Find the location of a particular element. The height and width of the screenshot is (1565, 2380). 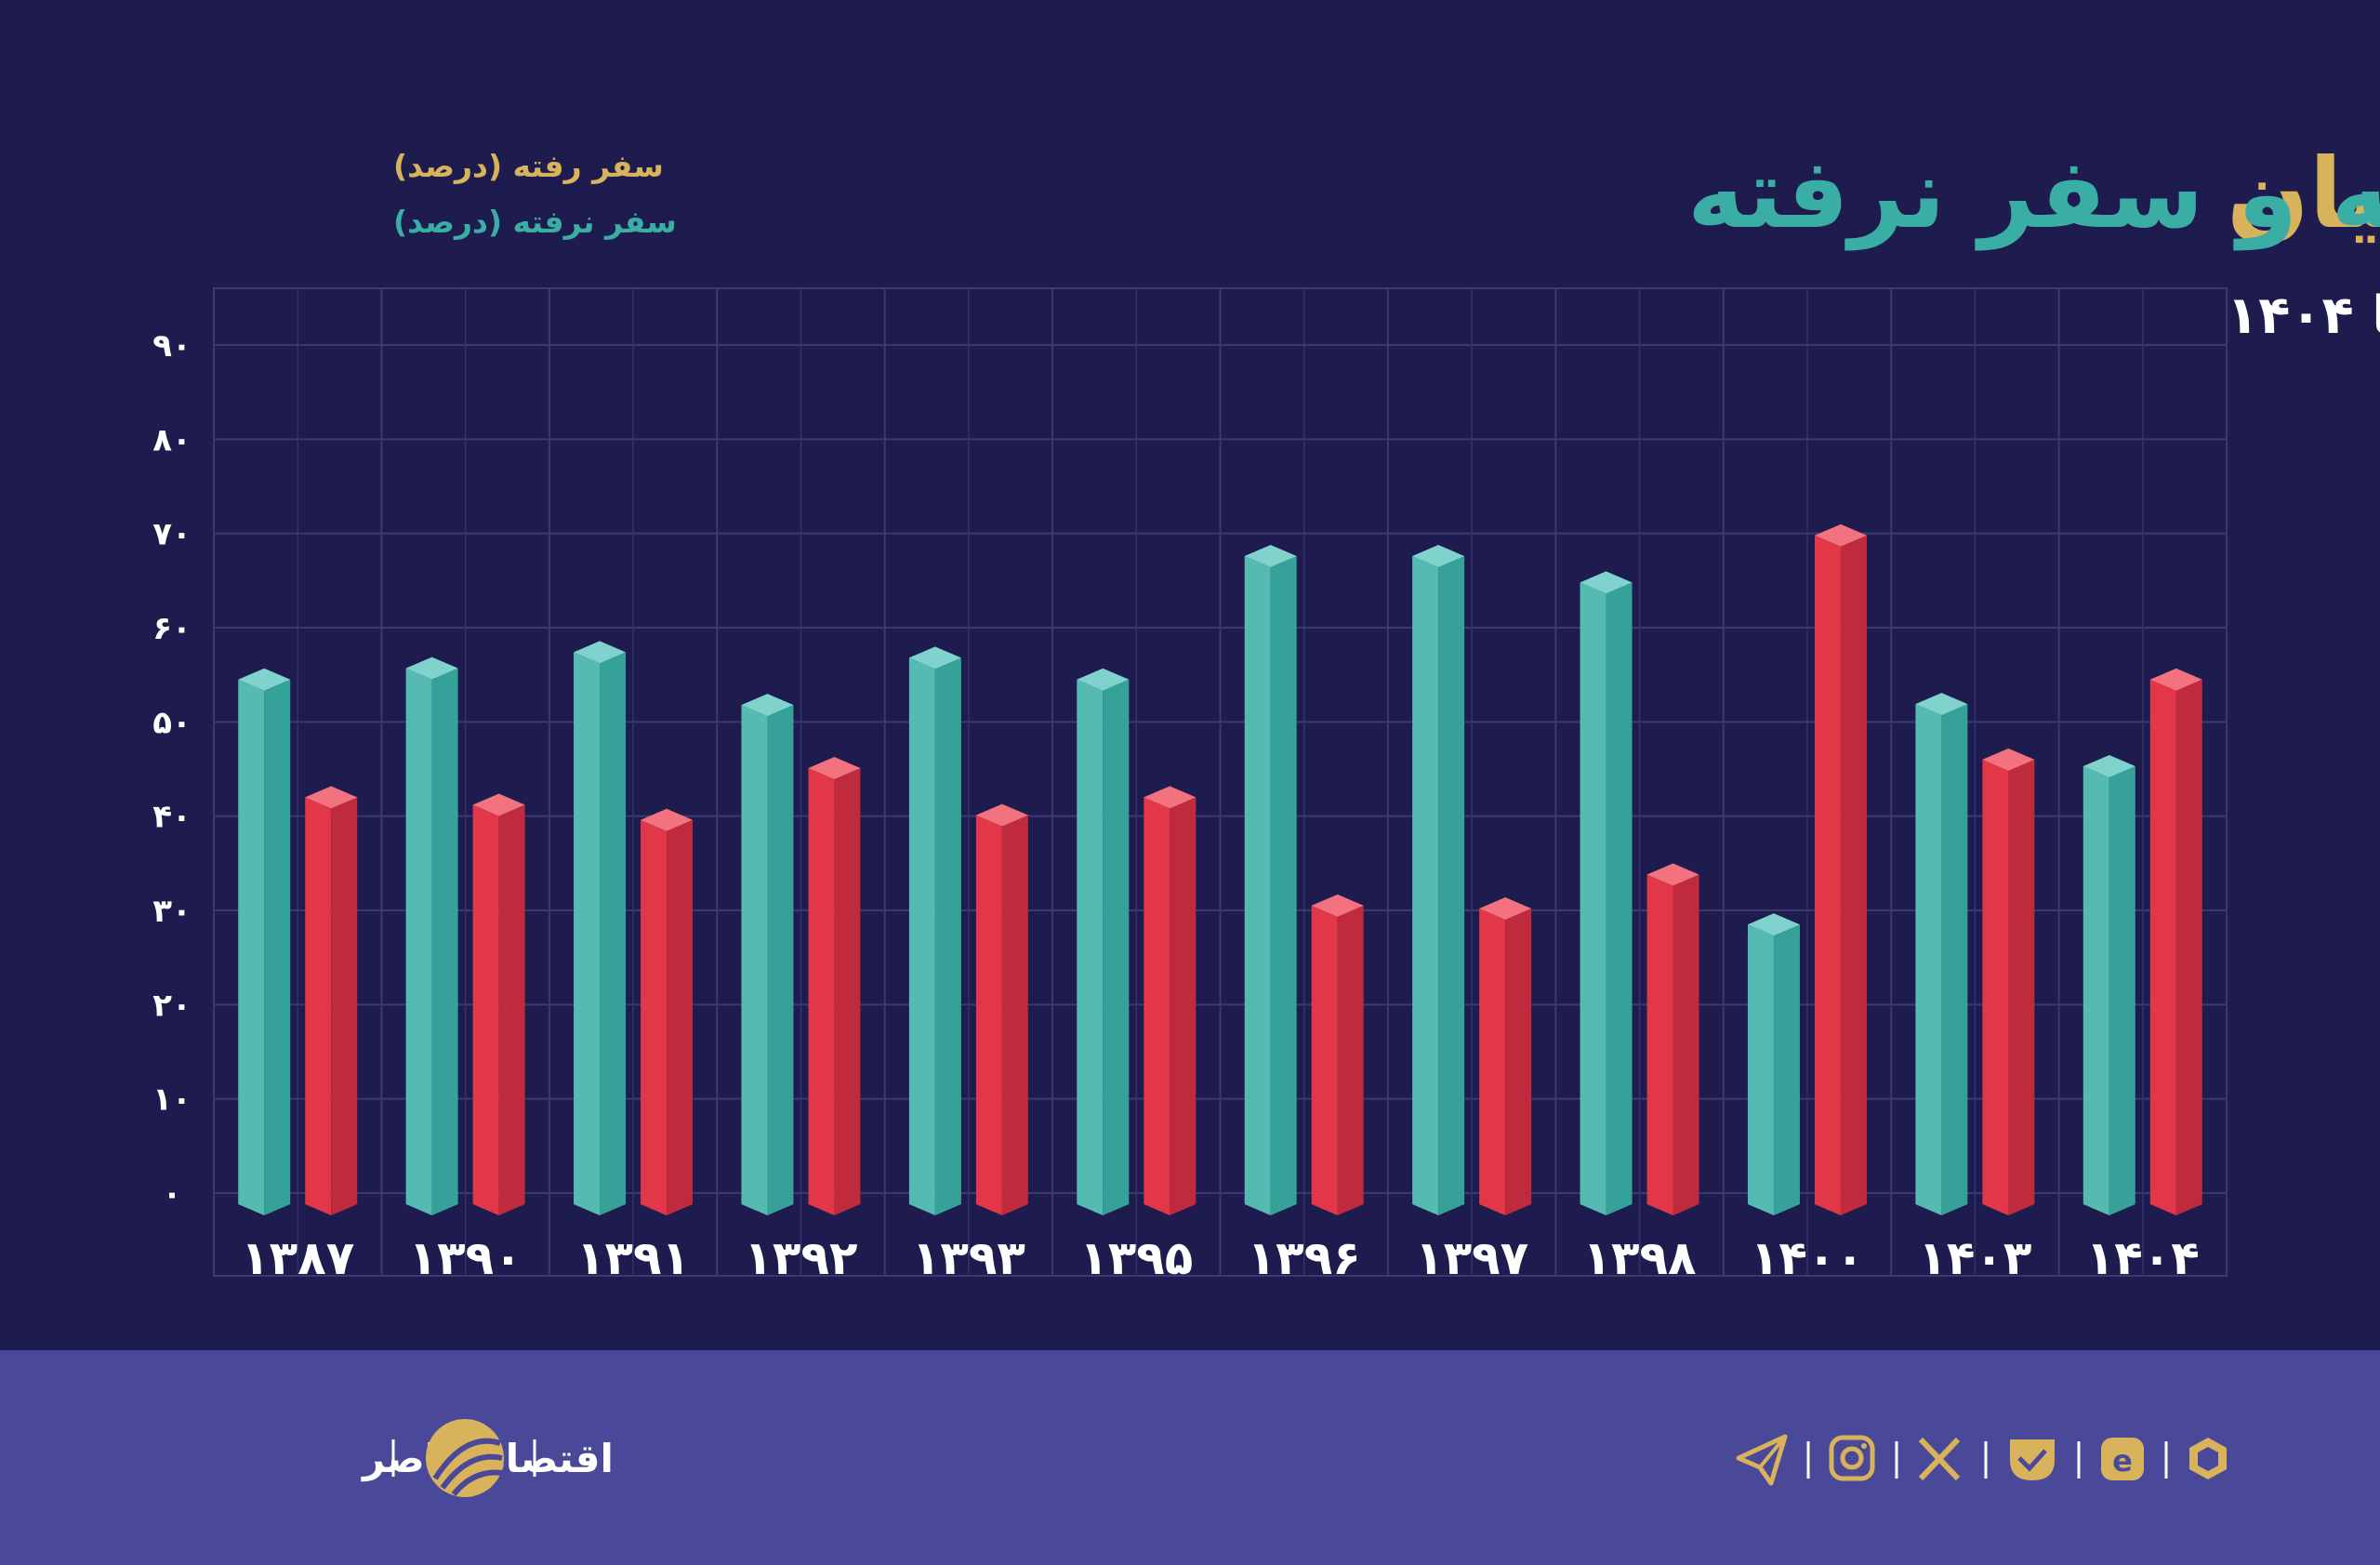

x-tick-label: ۱۳۸۷ is located at coordinates (297, 1258).